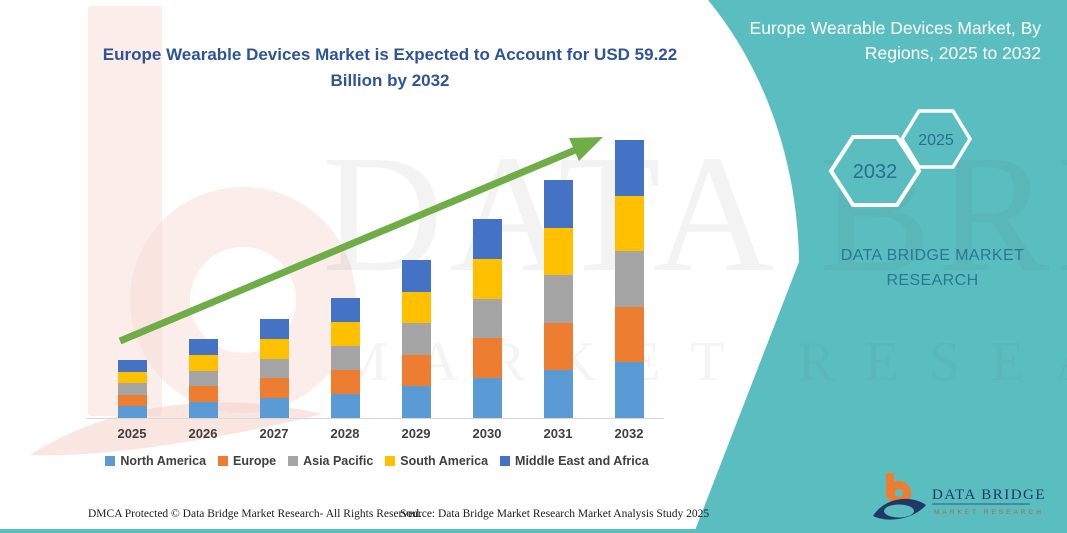 This screenshot has height=533, width=1067. I want to click on bar-column-2025: 2025, so click(132, 284).